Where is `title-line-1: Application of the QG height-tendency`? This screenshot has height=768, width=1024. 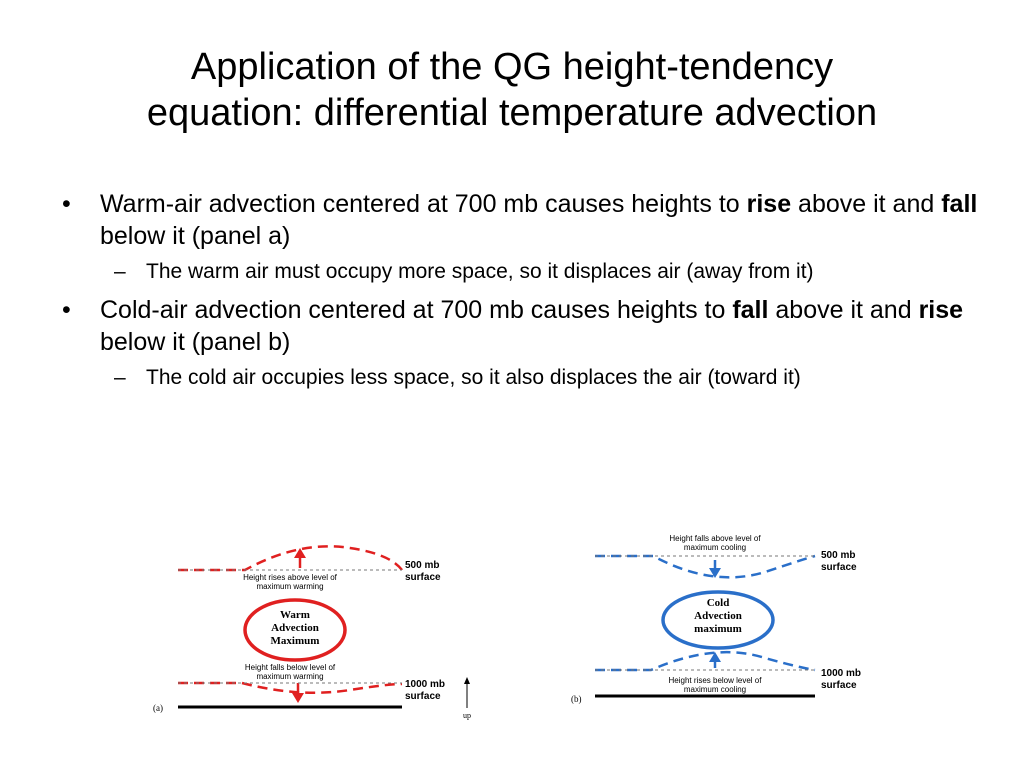
title-line-1: Application of the QG height-tendency is located at coordinates (512, 67).